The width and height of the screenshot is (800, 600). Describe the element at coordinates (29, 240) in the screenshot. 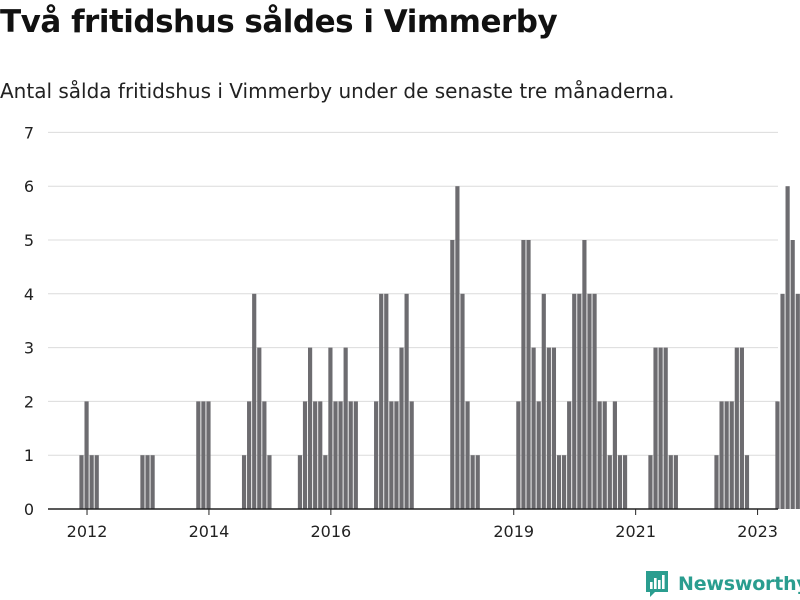

I see `y-tick-label: 5` at that location.